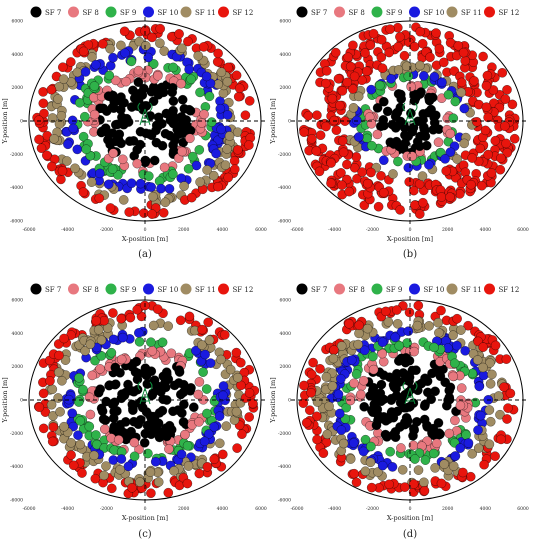  Describe the element at coordinates (205, 13) in the screenshot. I see `legend-label: SF 11` at that location.